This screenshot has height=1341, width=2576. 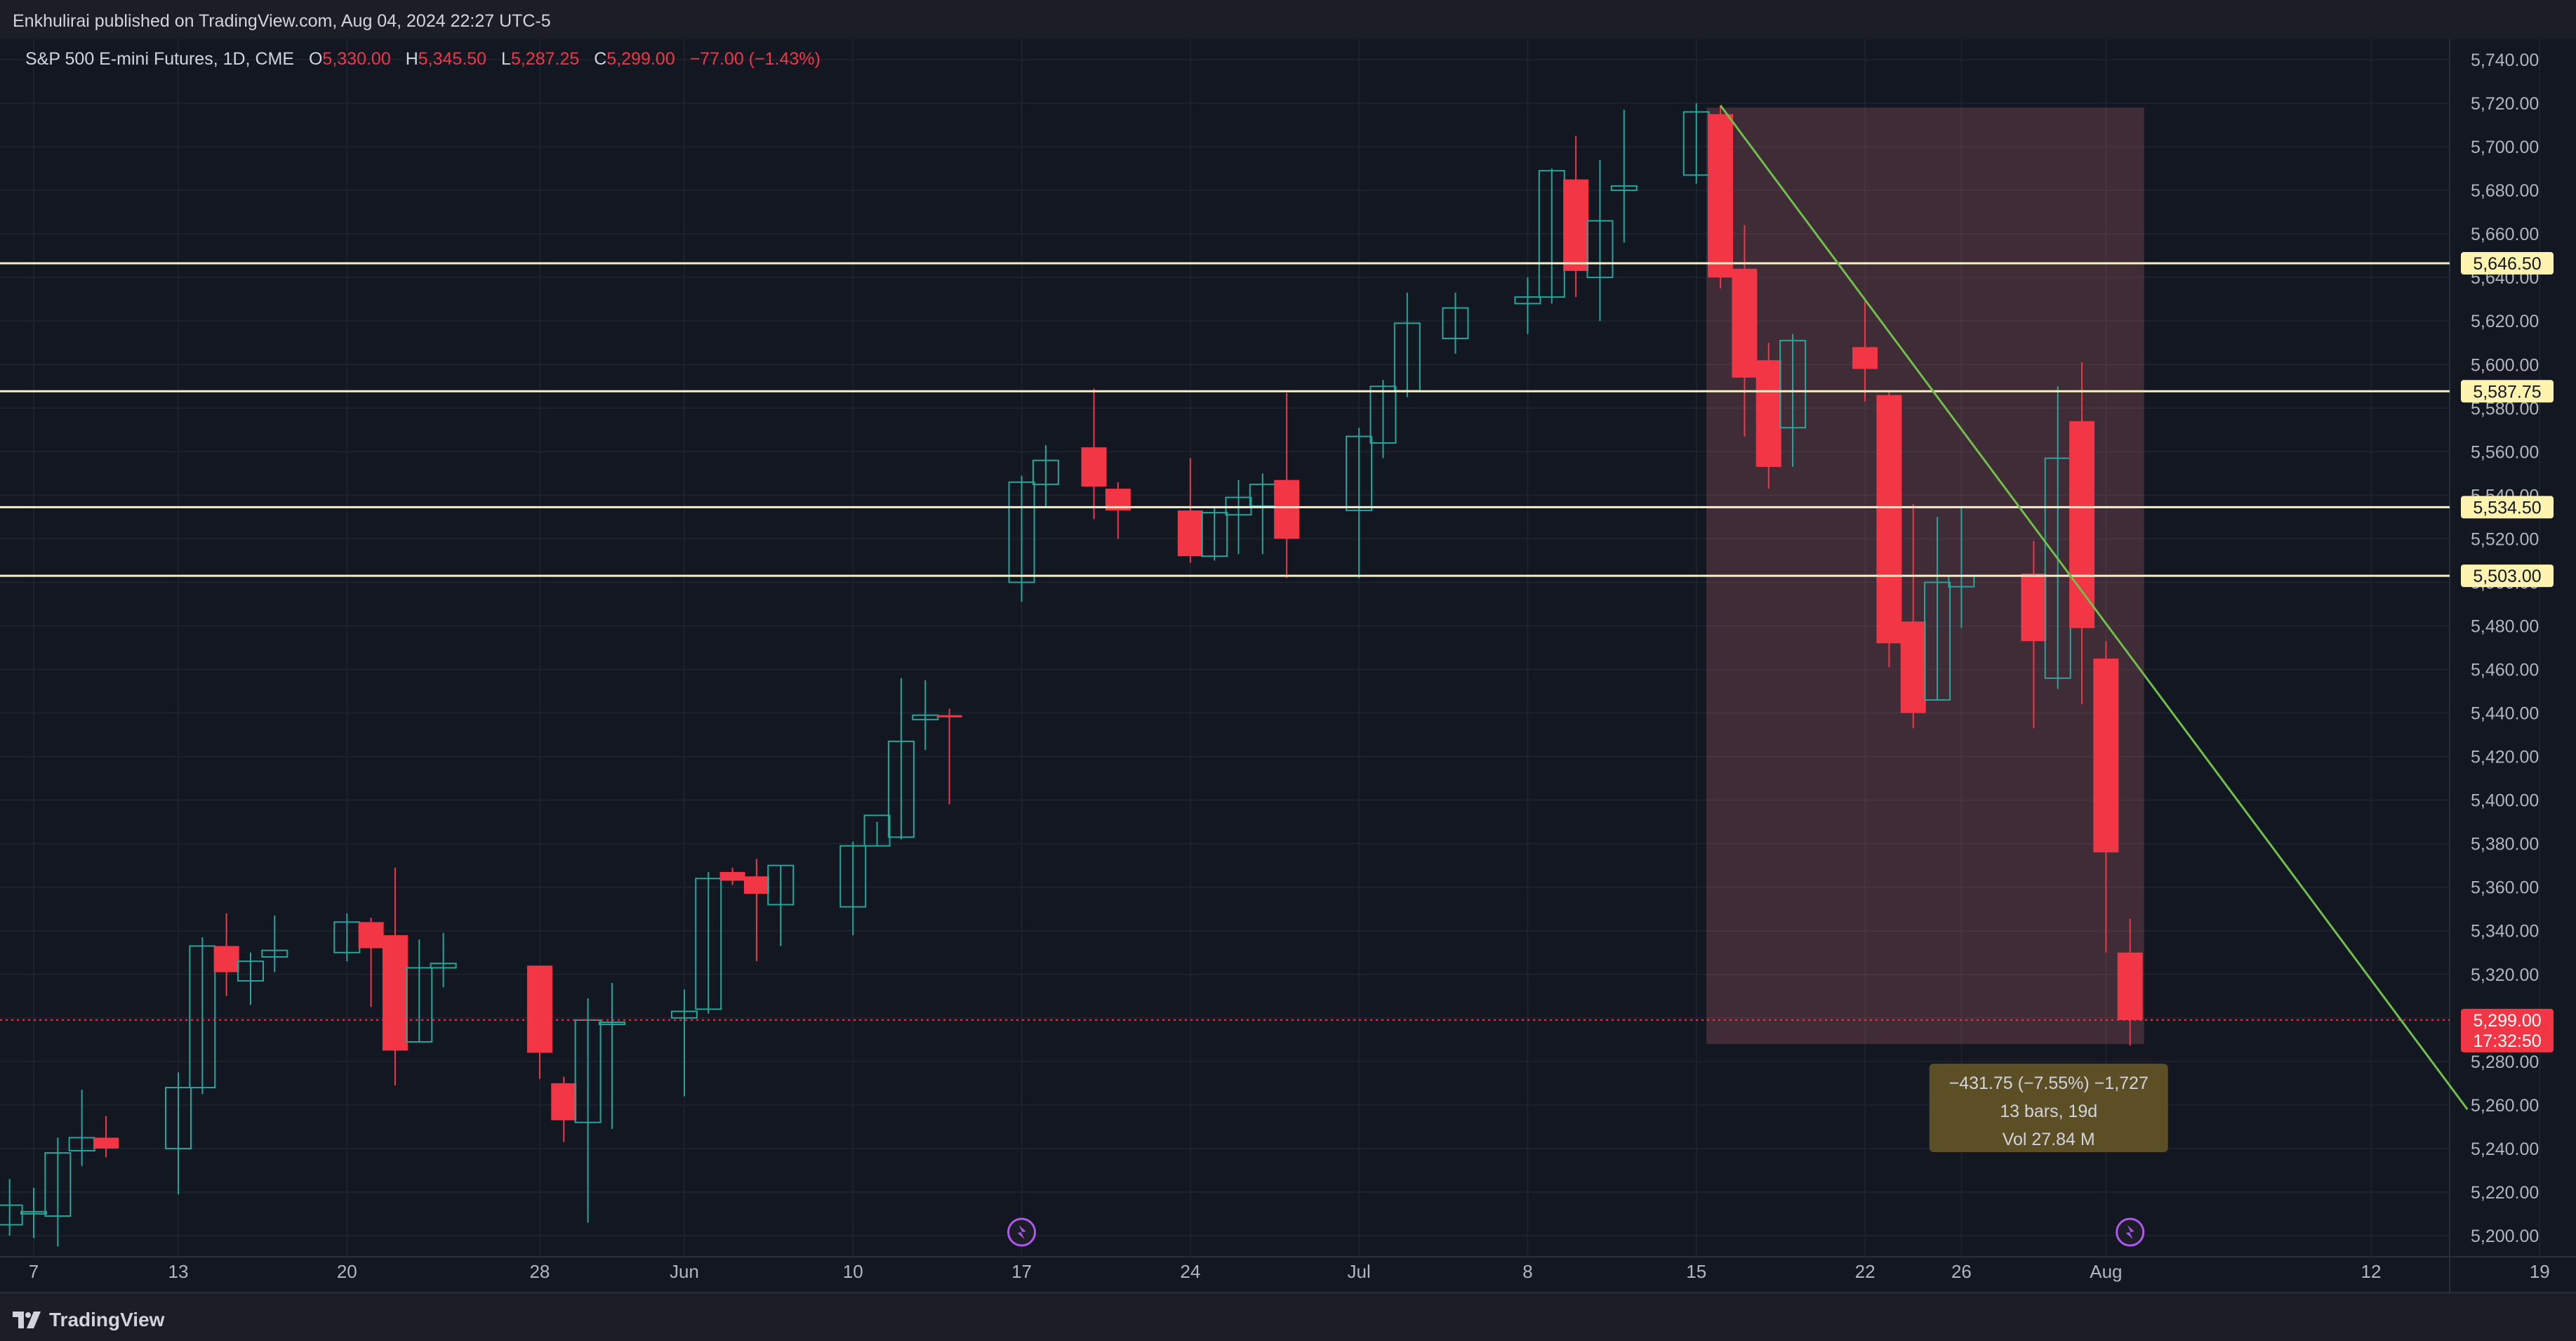 What do you see at coordinates (2505, 321) in the screenshot?
I see `y-tick-label: 5,620.00` at bounding box center [2505, 321].